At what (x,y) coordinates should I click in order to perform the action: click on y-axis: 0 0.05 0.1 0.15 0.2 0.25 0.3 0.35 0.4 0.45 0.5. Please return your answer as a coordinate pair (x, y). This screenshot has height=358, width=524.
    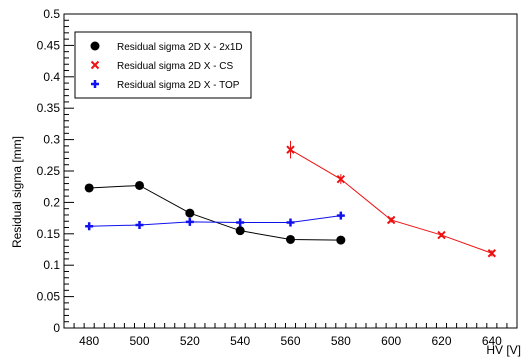
    Looking at the image, I should click on (55, 171).